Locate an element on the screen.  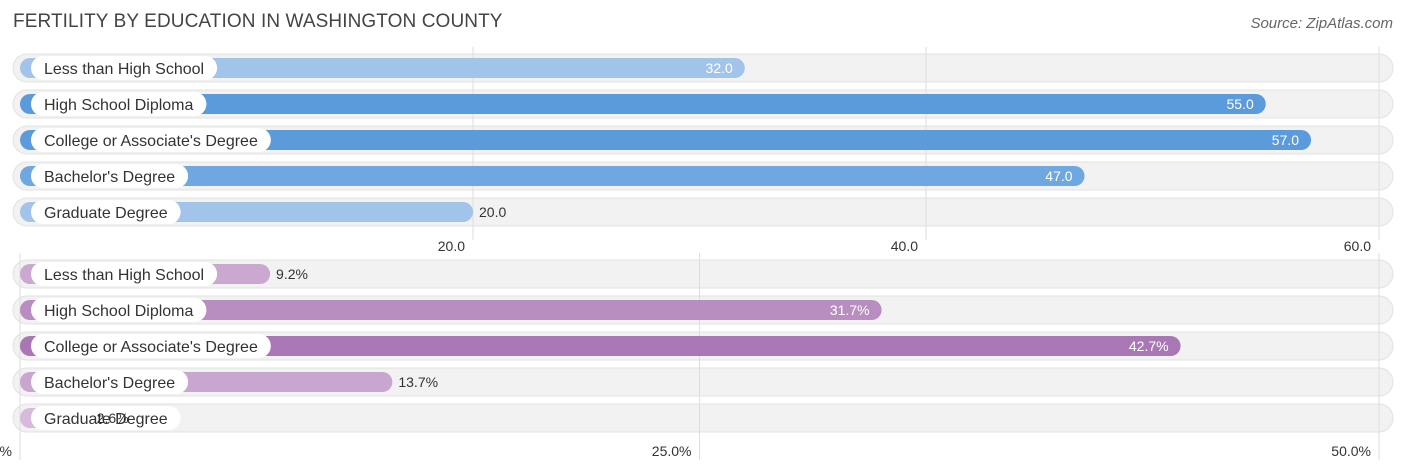
tick-label: 40.0 is located at coordinates (904, 246).